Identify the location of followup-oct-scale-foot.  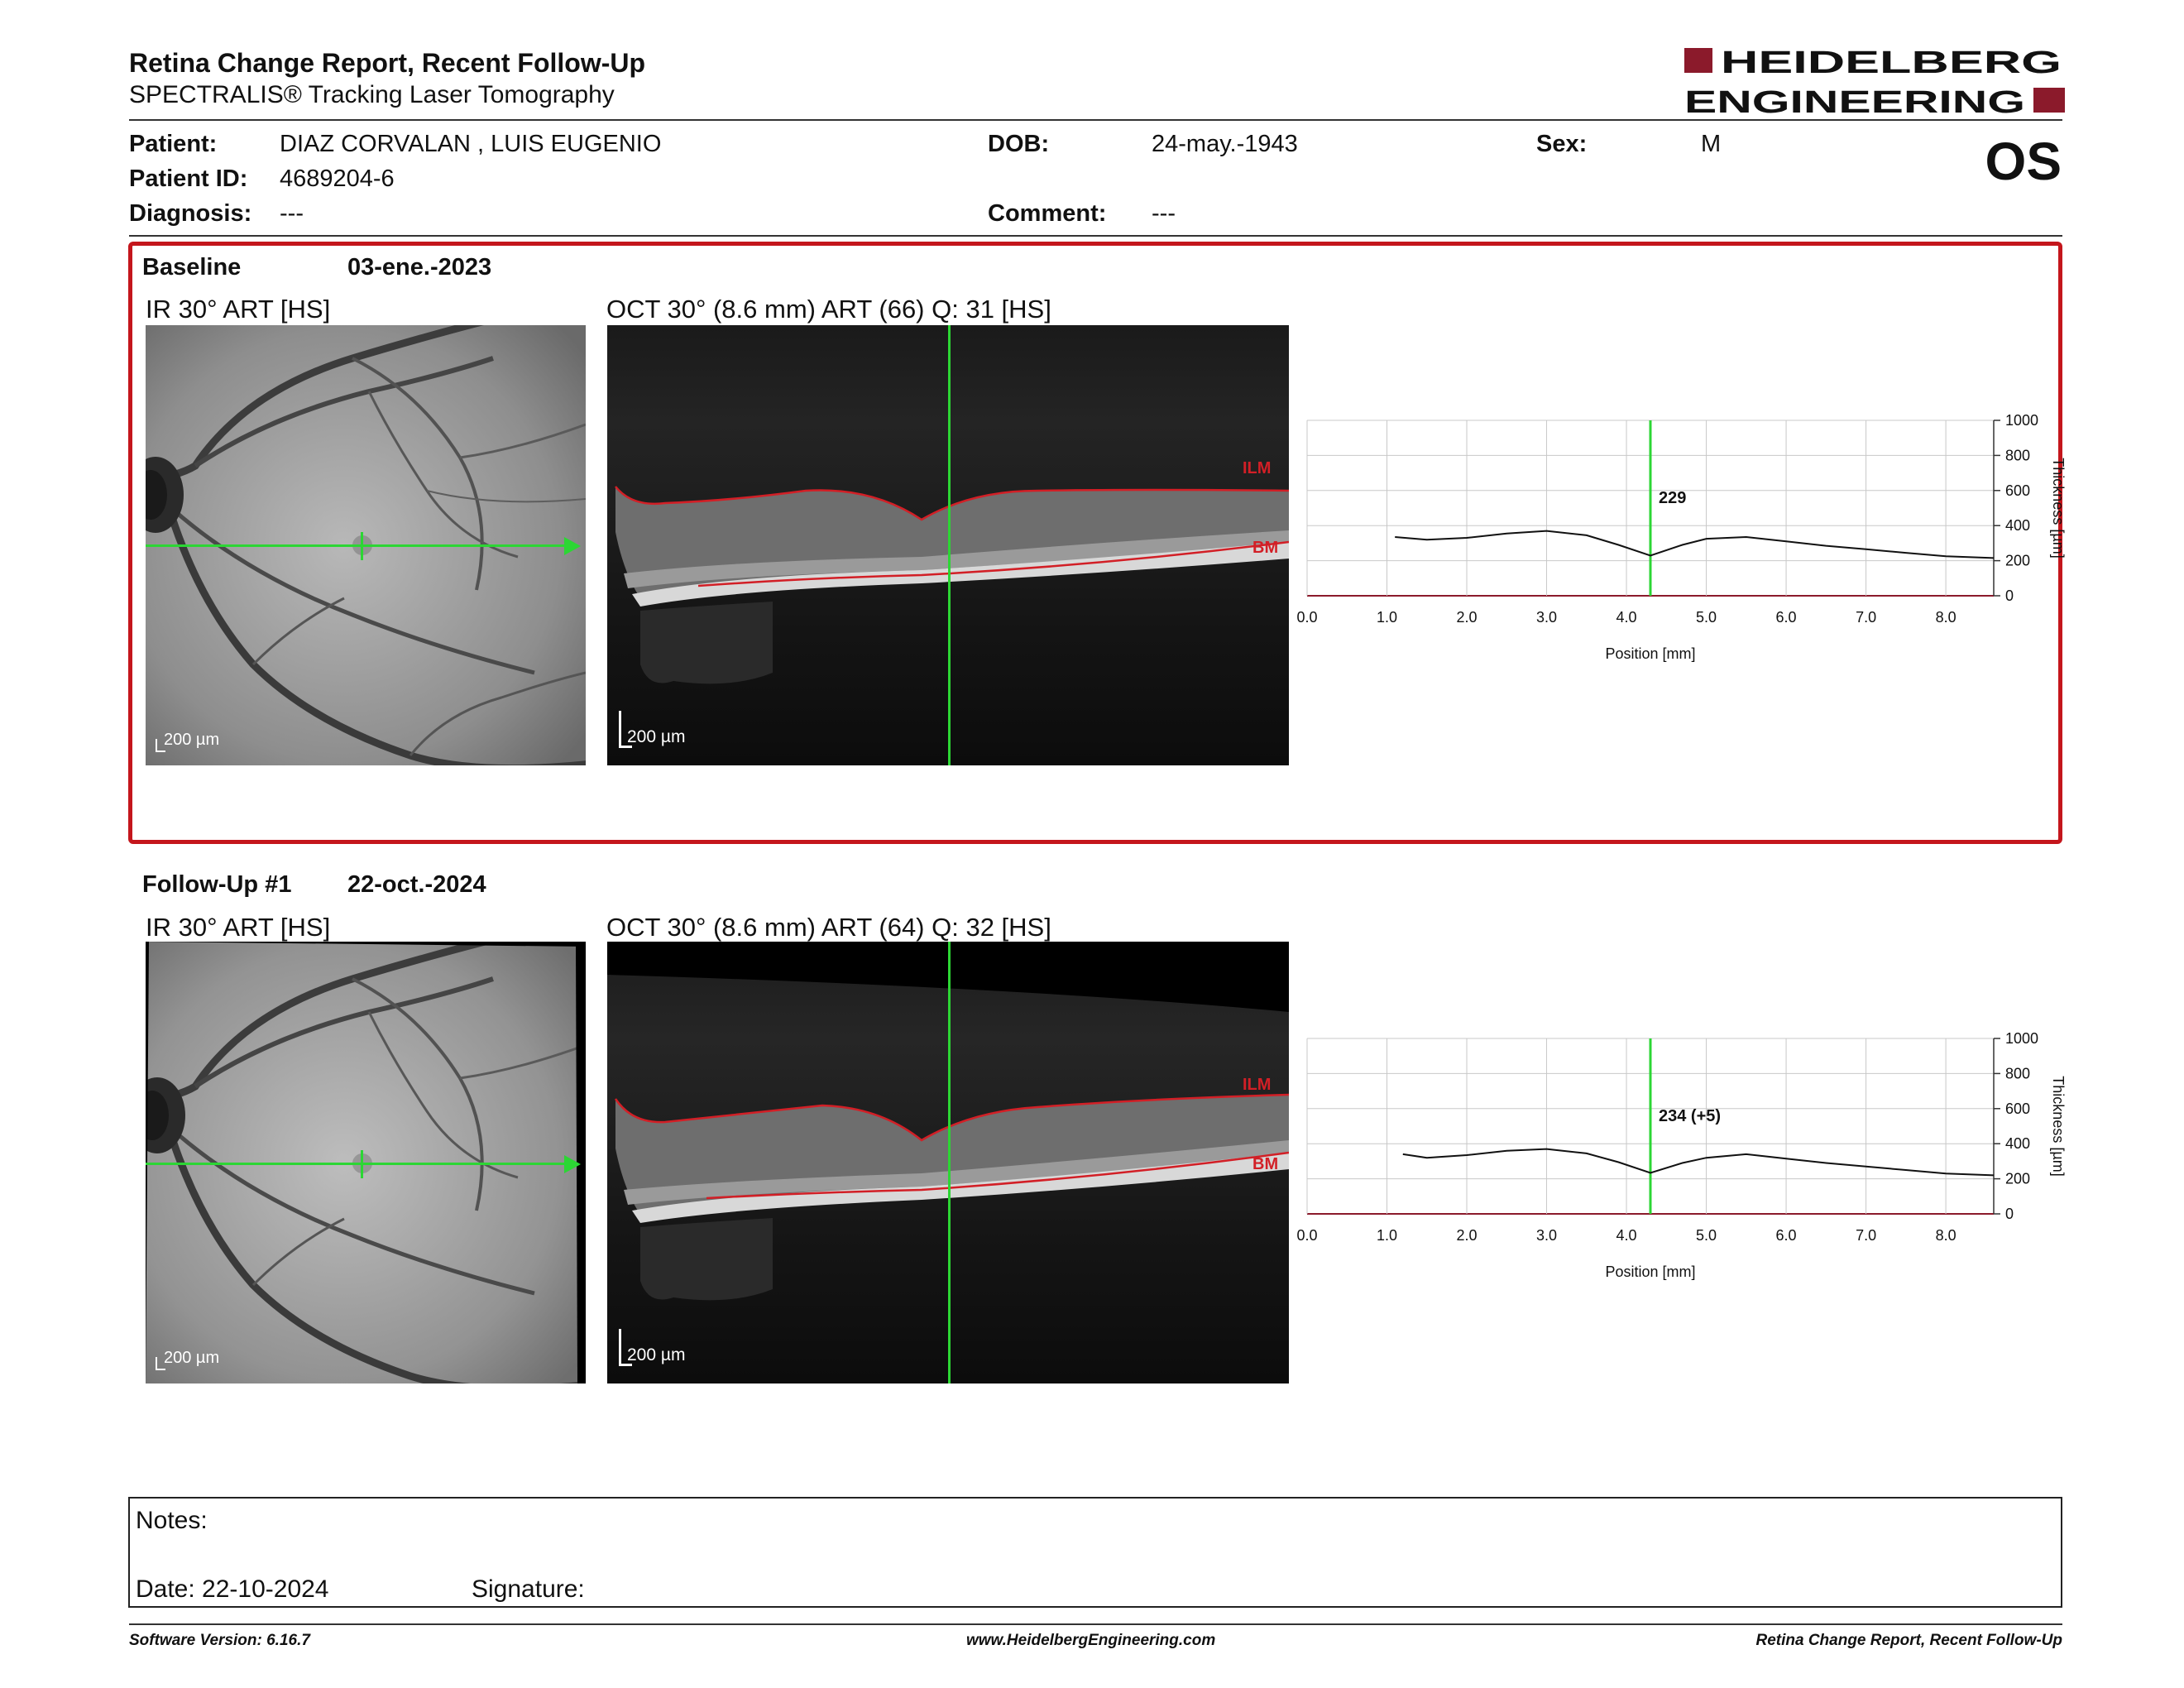
(625, 1365).